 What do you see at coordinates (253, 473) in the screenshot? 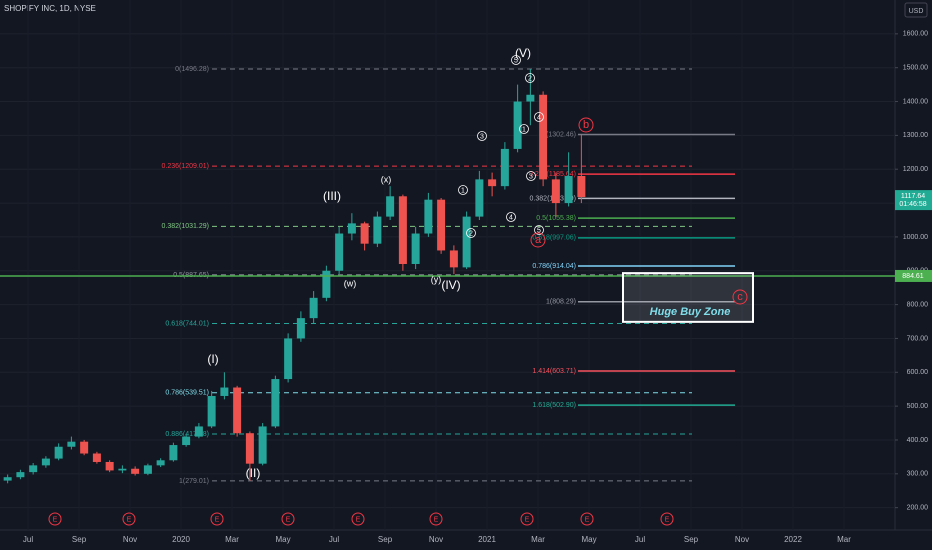
I see `wave-label: (II)` at bounding box center [253, 473].